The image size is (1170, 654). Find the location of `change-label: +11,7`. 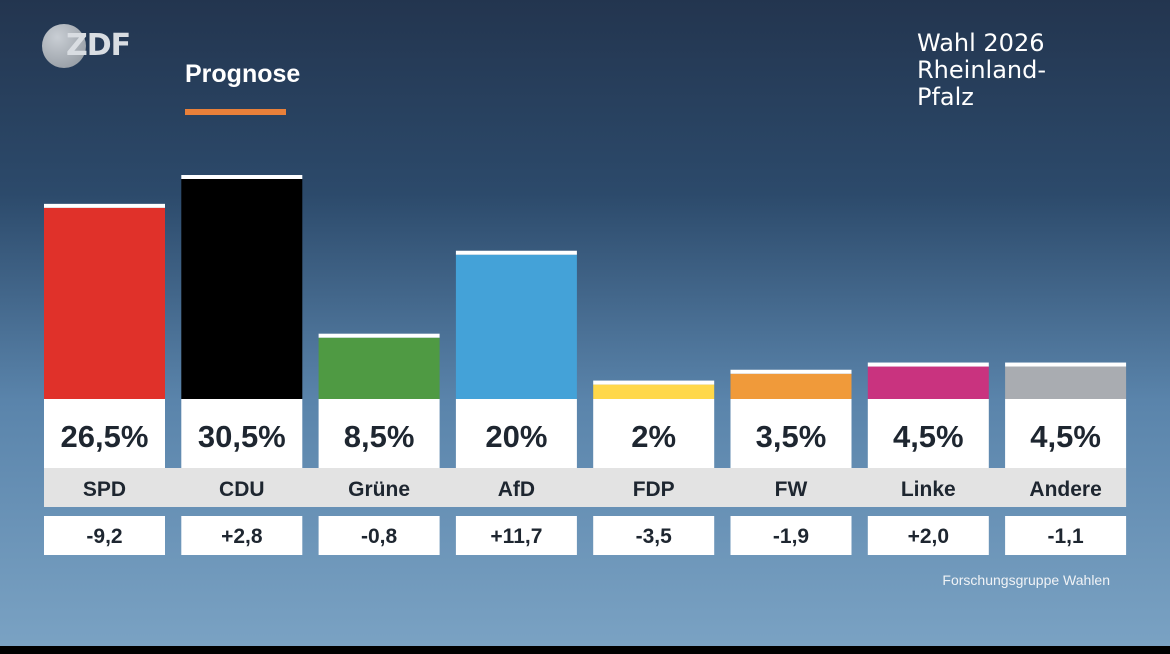

change-label: +11,7 is located at coordinates (516, 536).